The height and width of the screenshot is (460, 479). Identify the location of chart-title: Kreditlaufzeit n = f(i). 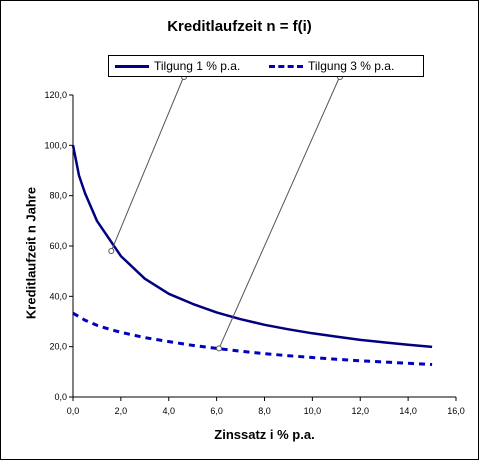
(239, 26).